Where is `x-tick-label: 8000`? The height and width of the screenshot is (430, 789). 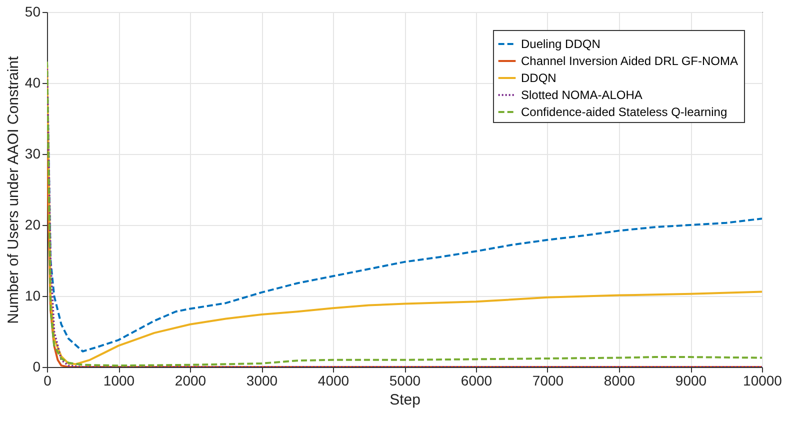 x-tick-label: 8000 is located at coordinates (620, 380).